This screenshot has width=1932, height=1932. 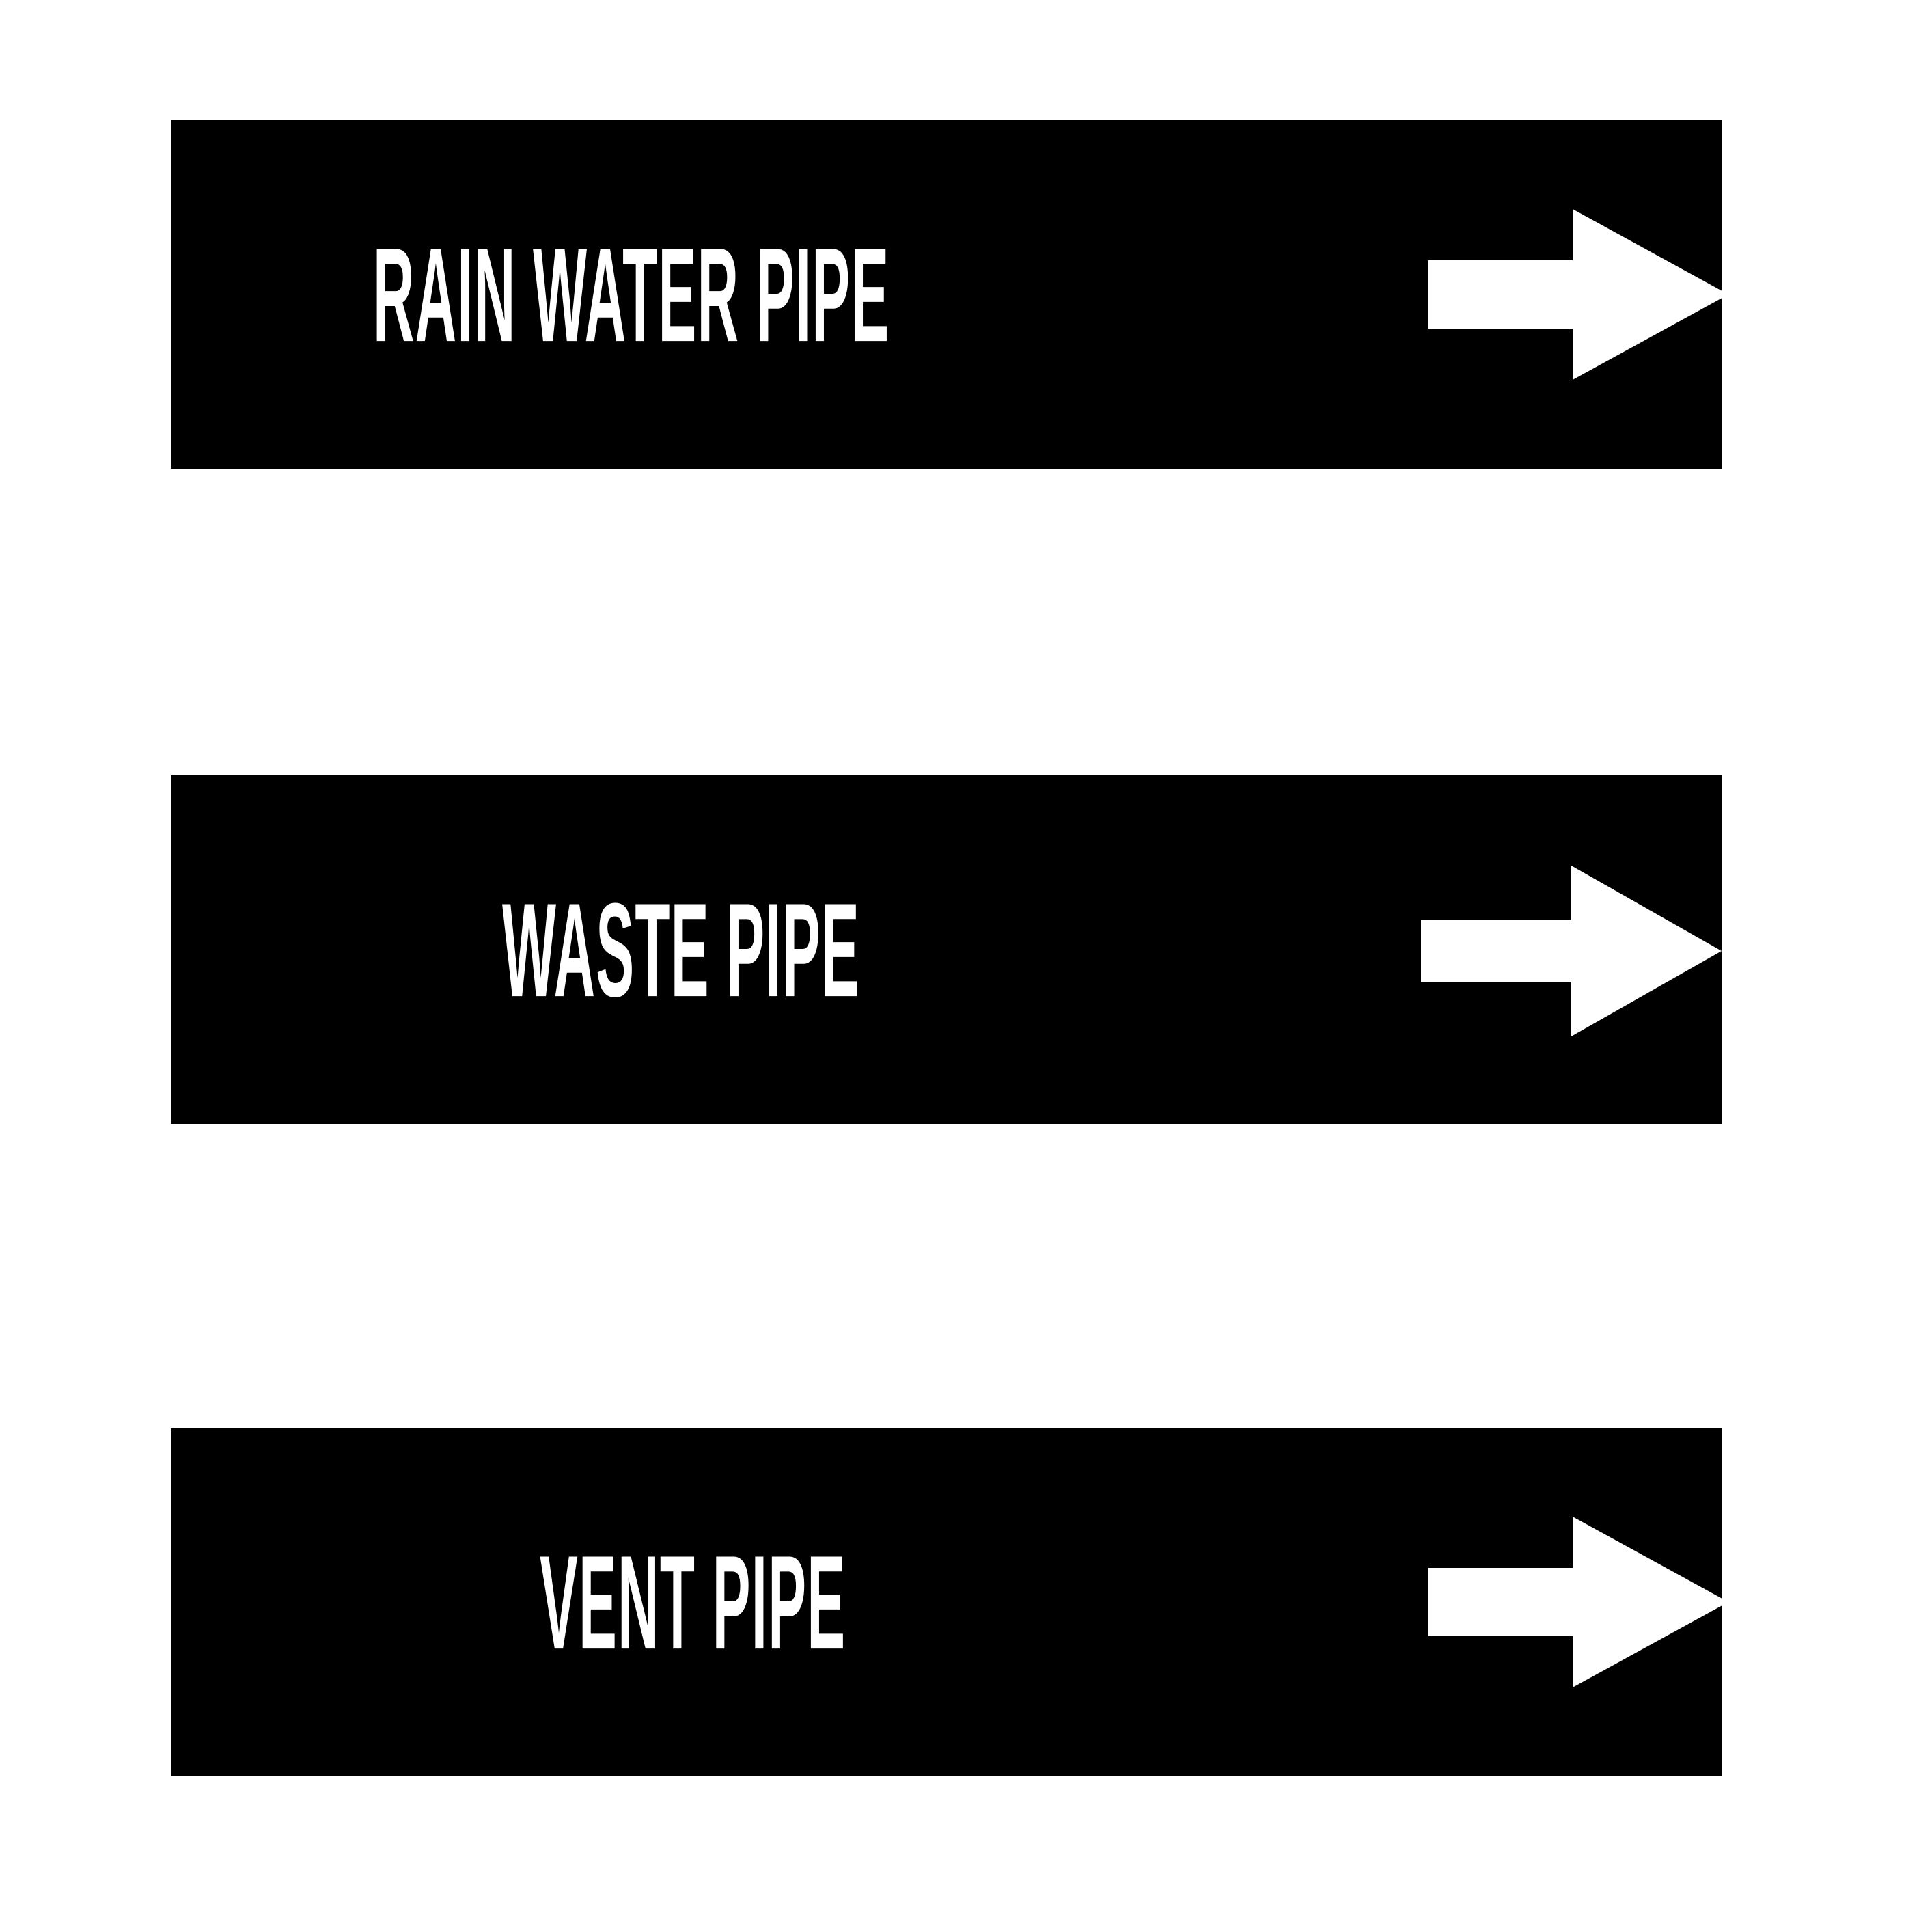 I want to click on pipe-label-vent: VENT PIPE, so click(x=950, y=1602).